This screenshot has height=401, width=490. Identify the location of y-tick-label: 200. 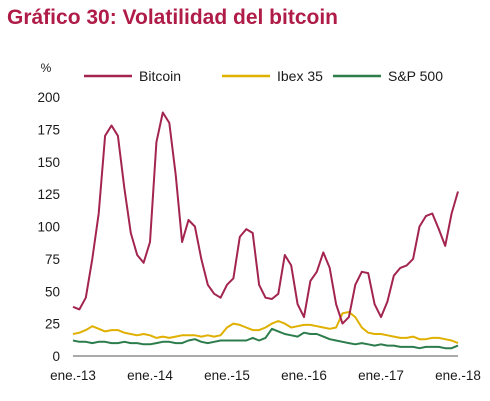
(48, 97).